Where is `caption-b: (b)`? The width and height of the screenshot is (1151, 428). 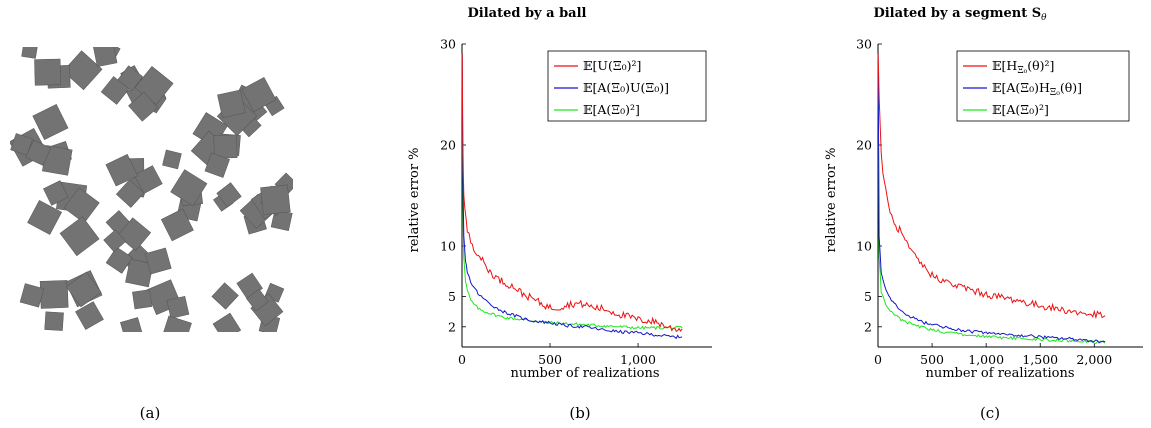
caption-b: (b) is located at coordinates (579, 413).